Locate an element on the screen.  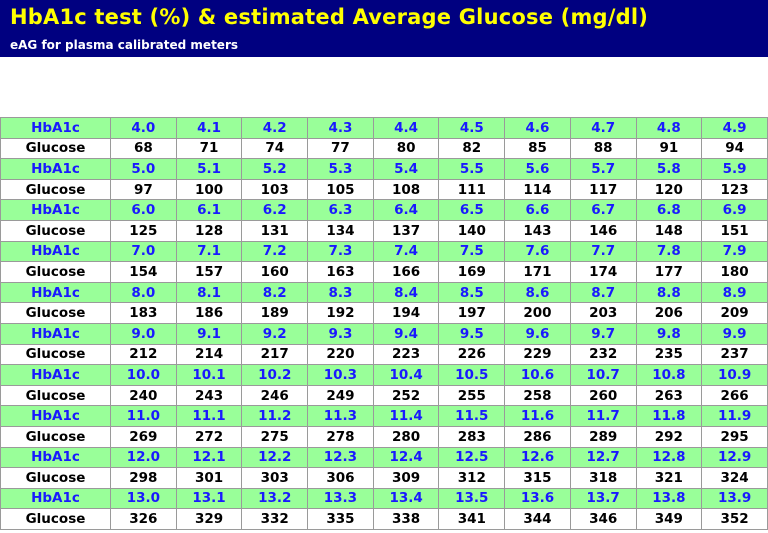
chart-subtitle: eAG for plasma calibrated meters is located at coordinates (124, 45).